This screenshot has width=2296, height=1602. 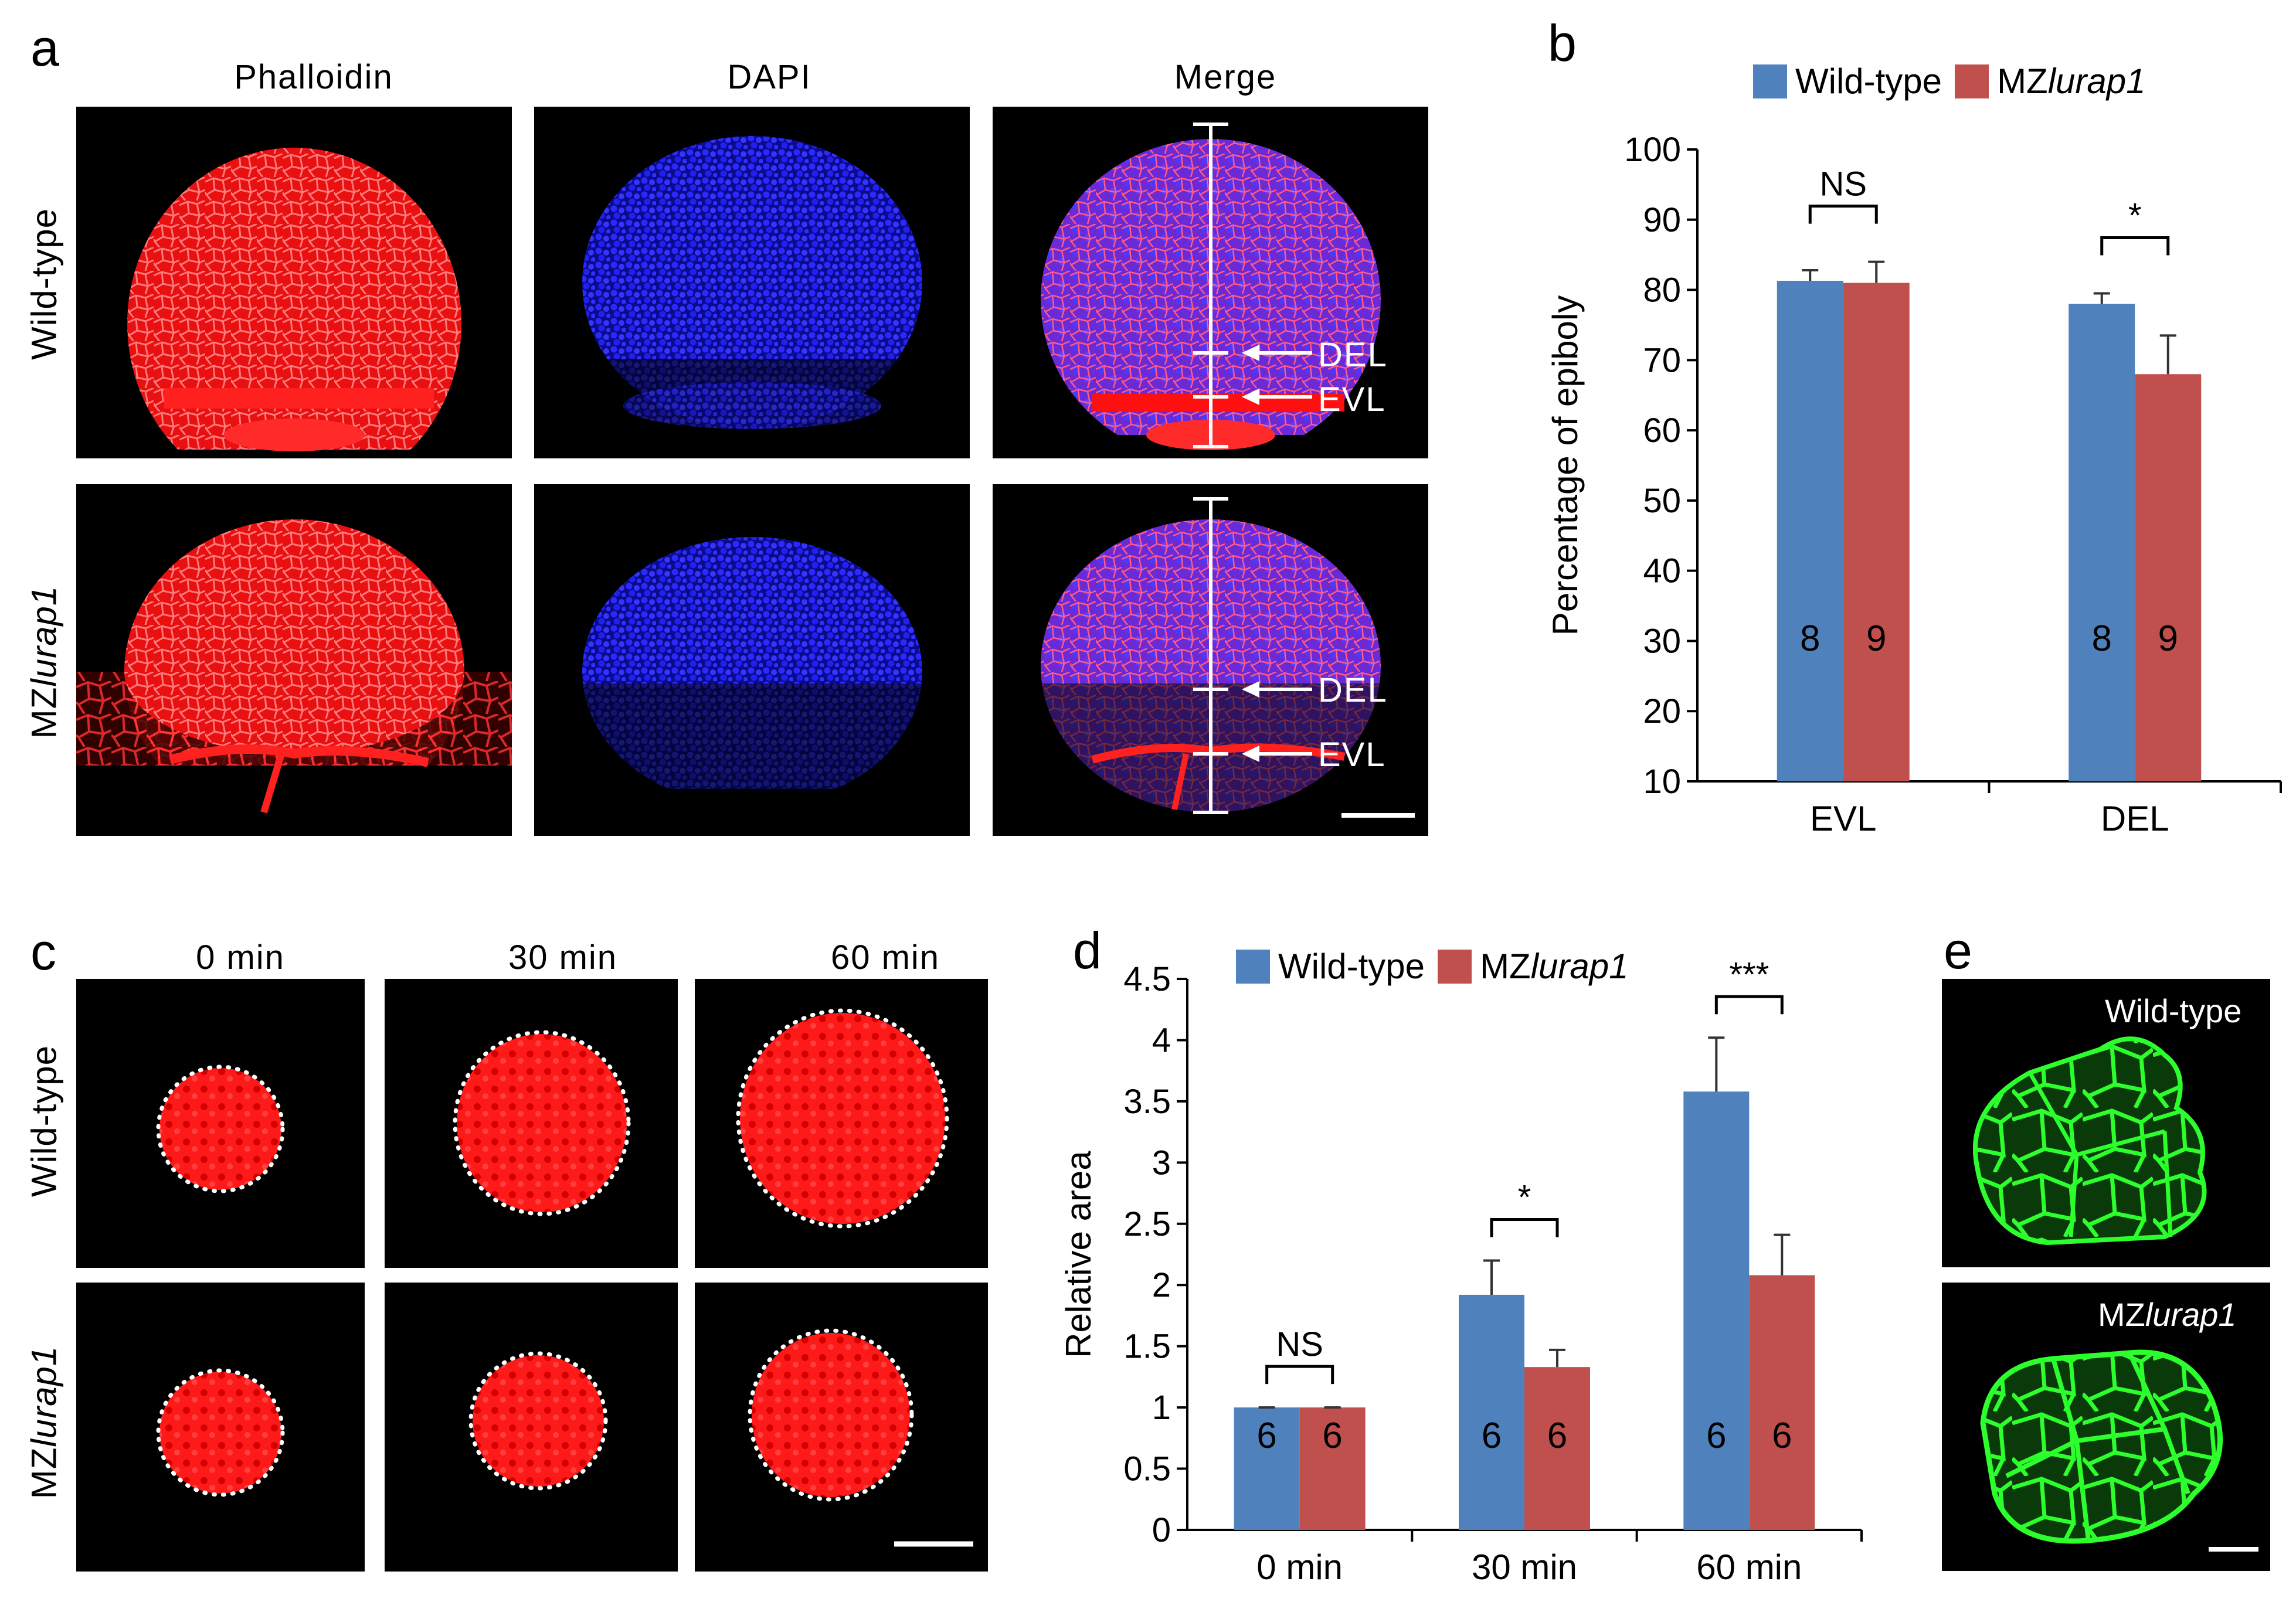 I want to click on legend-wildtype-swatch, so click(x=1770, y=81).